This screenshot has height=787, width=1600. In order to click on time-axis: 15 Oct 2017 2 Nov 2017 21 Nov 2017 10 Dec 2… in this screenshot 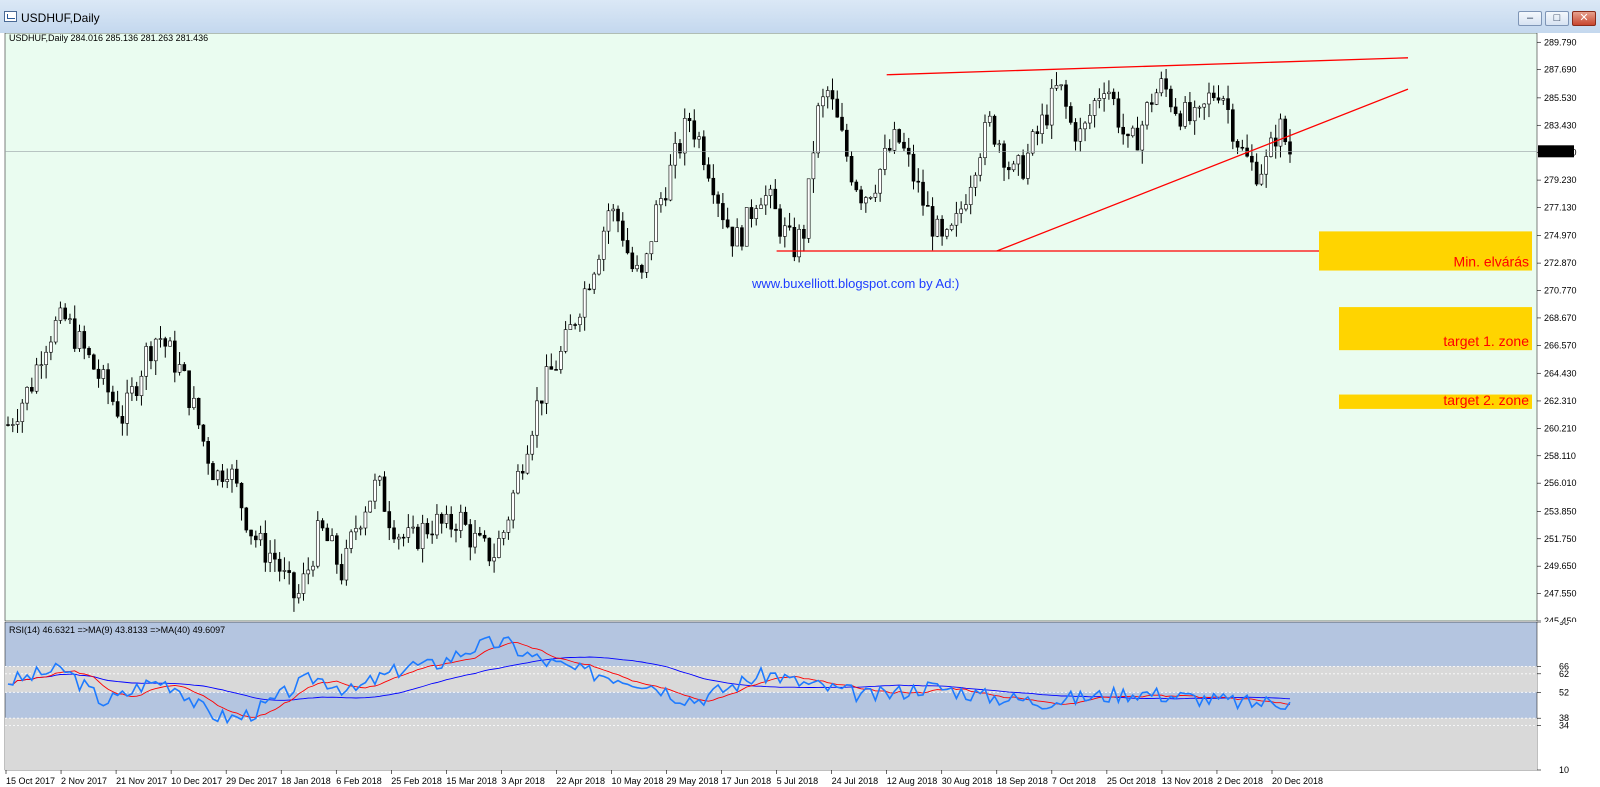, I will do `click(664, 778)`.